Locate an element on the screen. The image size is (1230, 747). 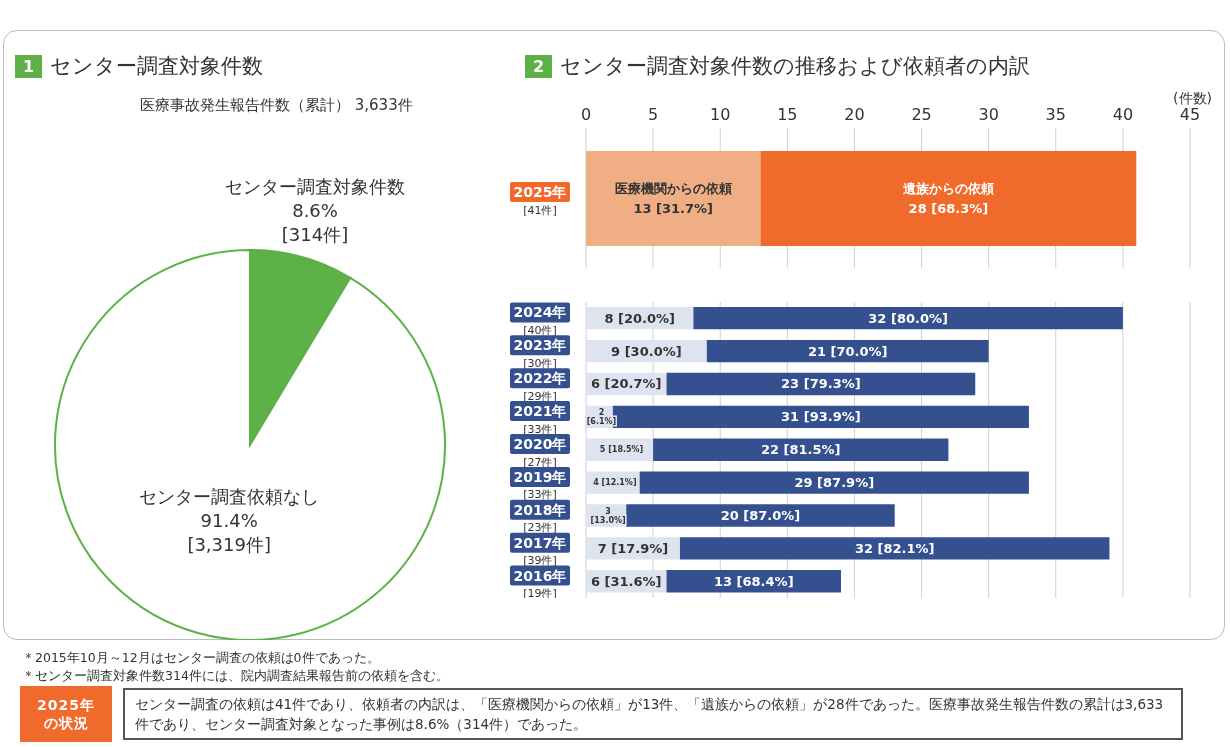
y-tick-label: 2019年 [33件] is located at coordinates (540, 485).